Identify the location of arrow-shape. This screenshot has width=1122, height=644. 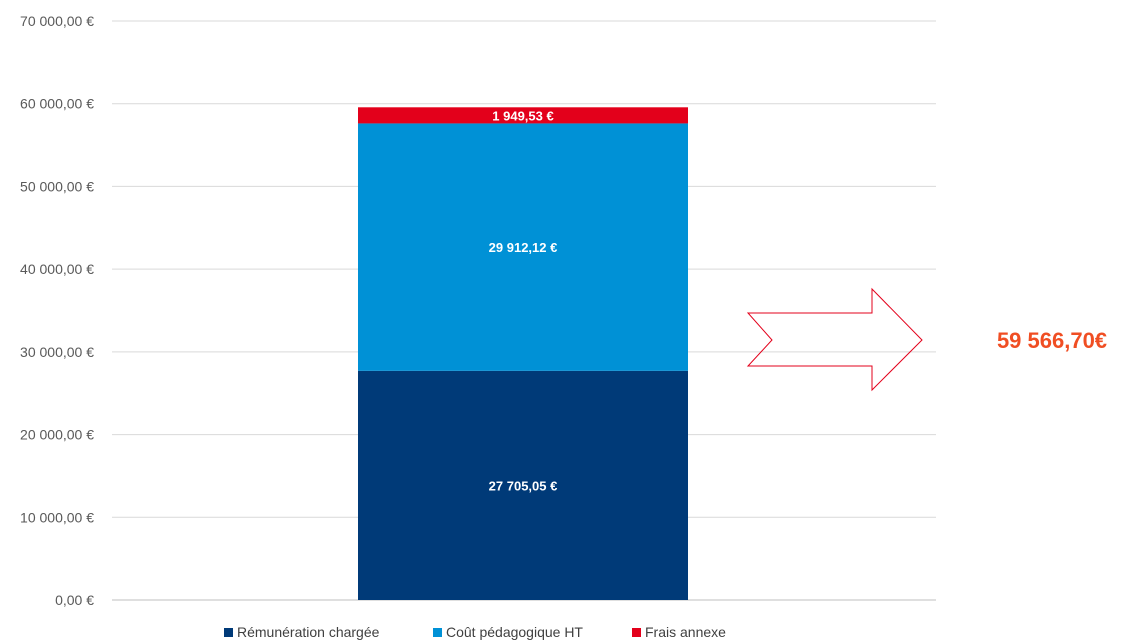
(834, 339).